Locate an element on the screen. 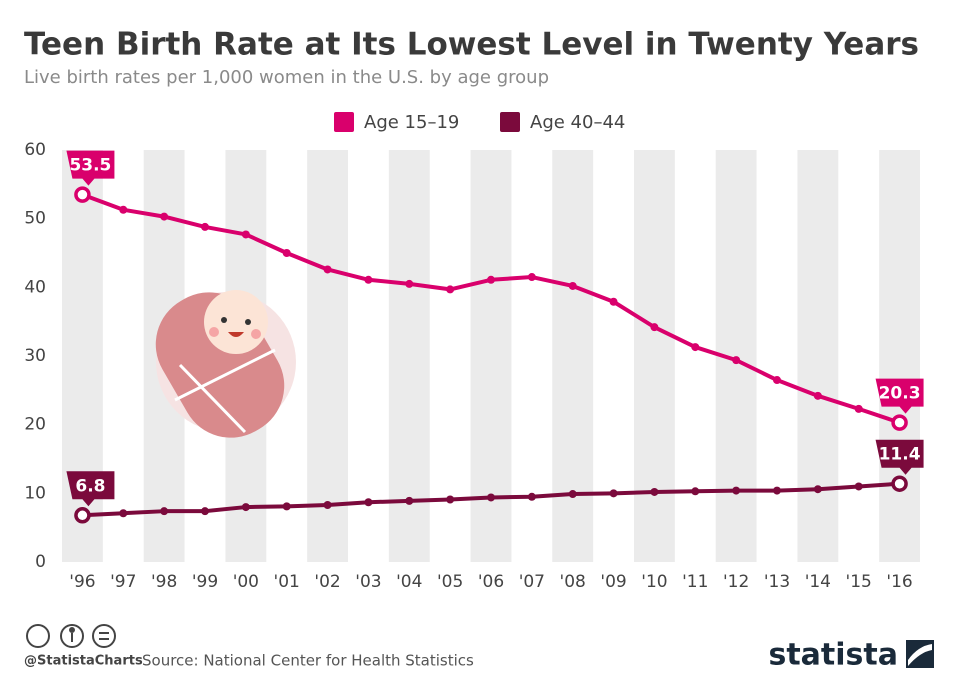  brand-logo: statista is located at coordinates (833, 655).